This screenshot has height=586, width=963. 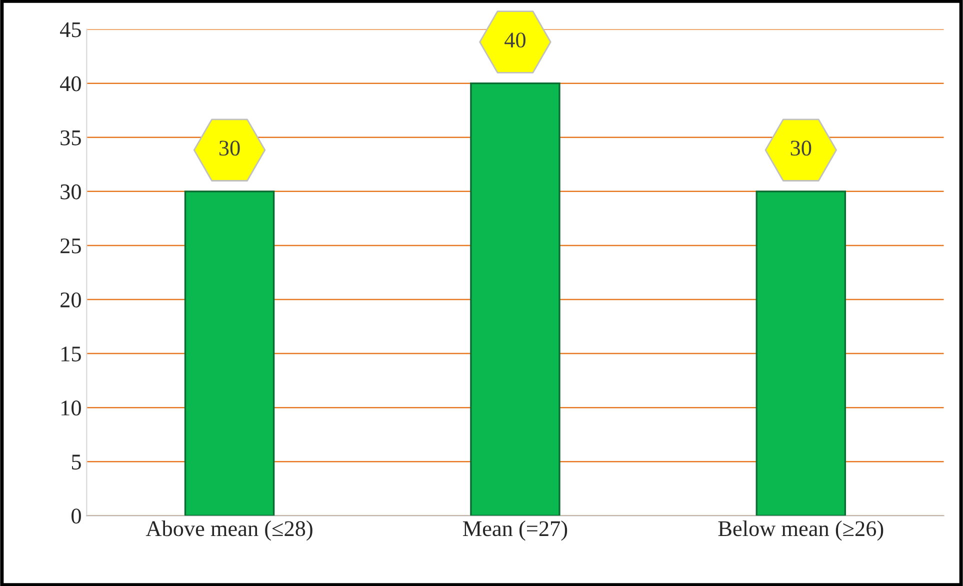 What do you see at coordinates (70, 246) in the screenshot?
I see `y-tick-label: 25` at bounding box center [70, 246].